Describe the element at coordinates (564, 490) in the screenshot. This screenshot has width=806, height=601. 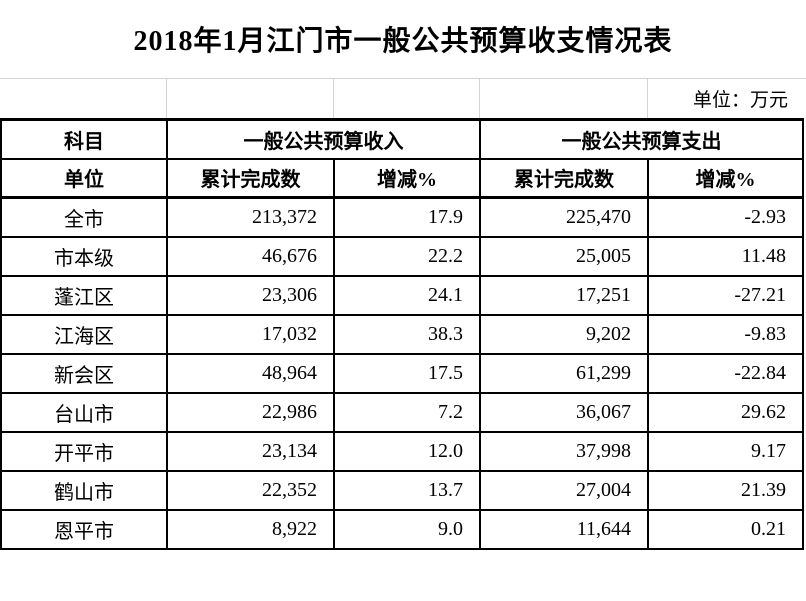
I see `expense-total-cell: 27,004` at that location.